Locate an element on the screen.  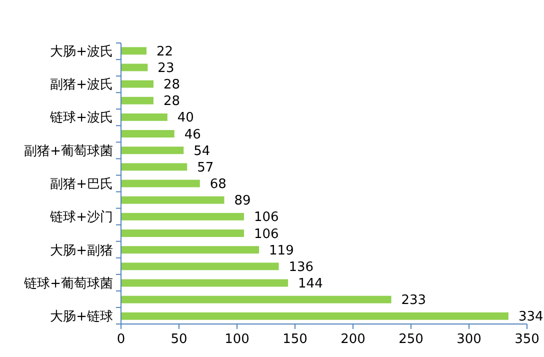
data-label: 54 is located at coordinates (202, 151).